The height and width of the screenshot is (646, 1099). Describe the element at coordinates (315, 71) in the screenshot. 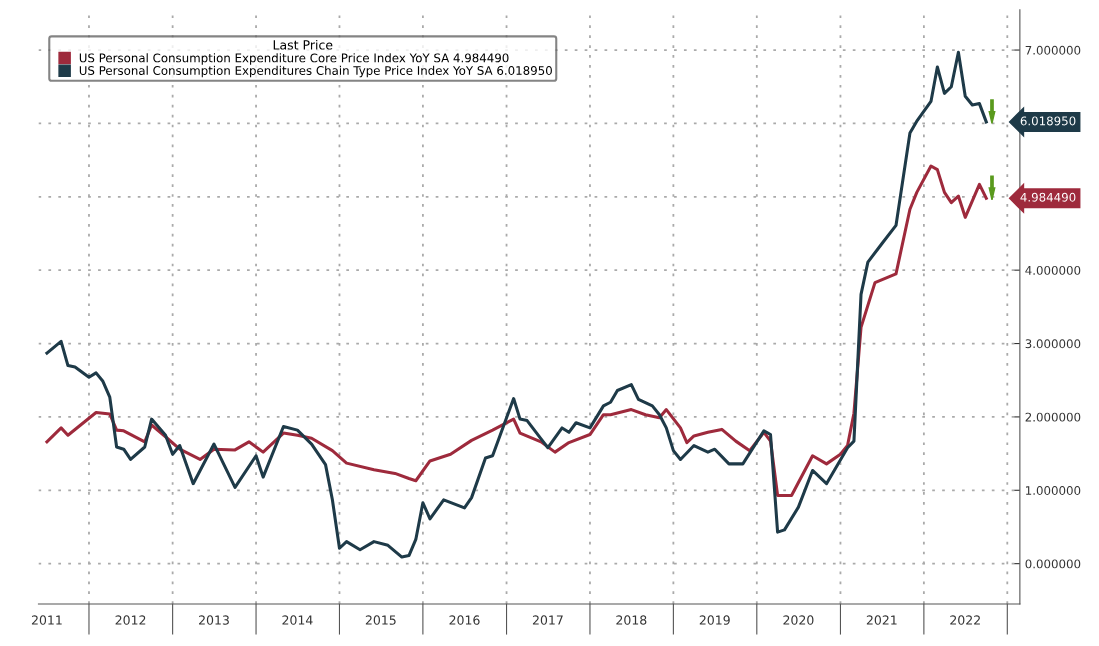

I see `legend-label: US Personal Consumption Expenditures Chain Type Price Index YoY SA 6.018950` at that location.